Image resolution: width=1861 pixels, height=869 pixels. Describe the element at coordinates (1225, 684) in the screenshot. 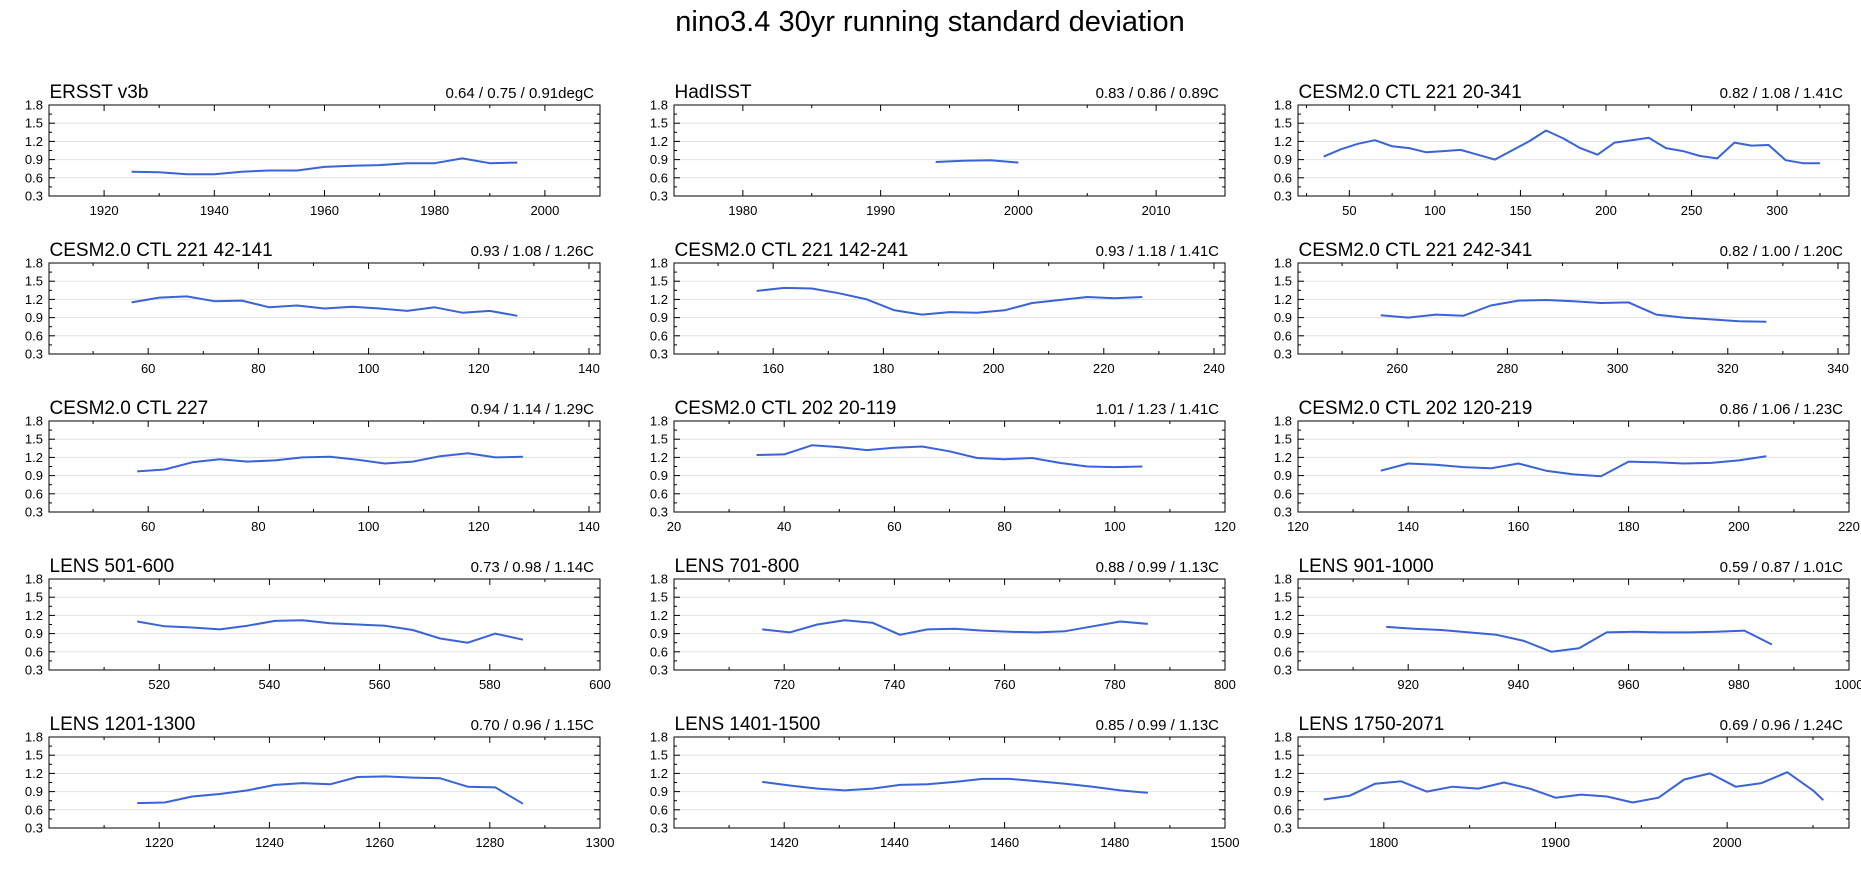

I see `x-tick-label: 800` at that location.